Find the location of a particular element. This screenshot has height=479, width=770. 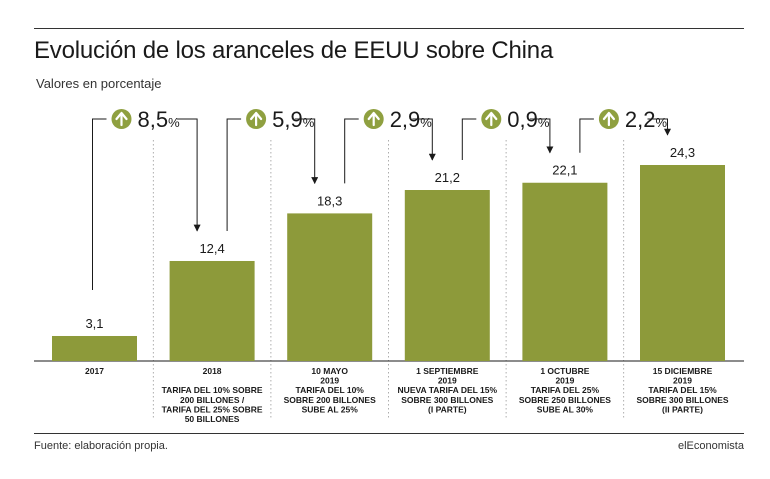

category-label: (II PARTE) is located at coordinates (682, 409).